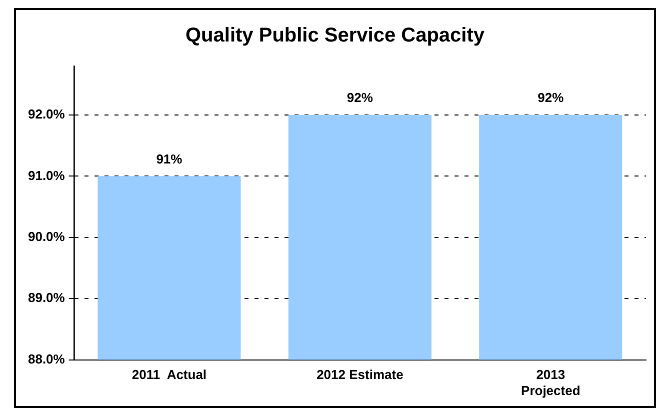 Image resolution: width=670 pixels, height=417 pixels. I want to click on y-tick-label: 88.0%, so click(47, 358).